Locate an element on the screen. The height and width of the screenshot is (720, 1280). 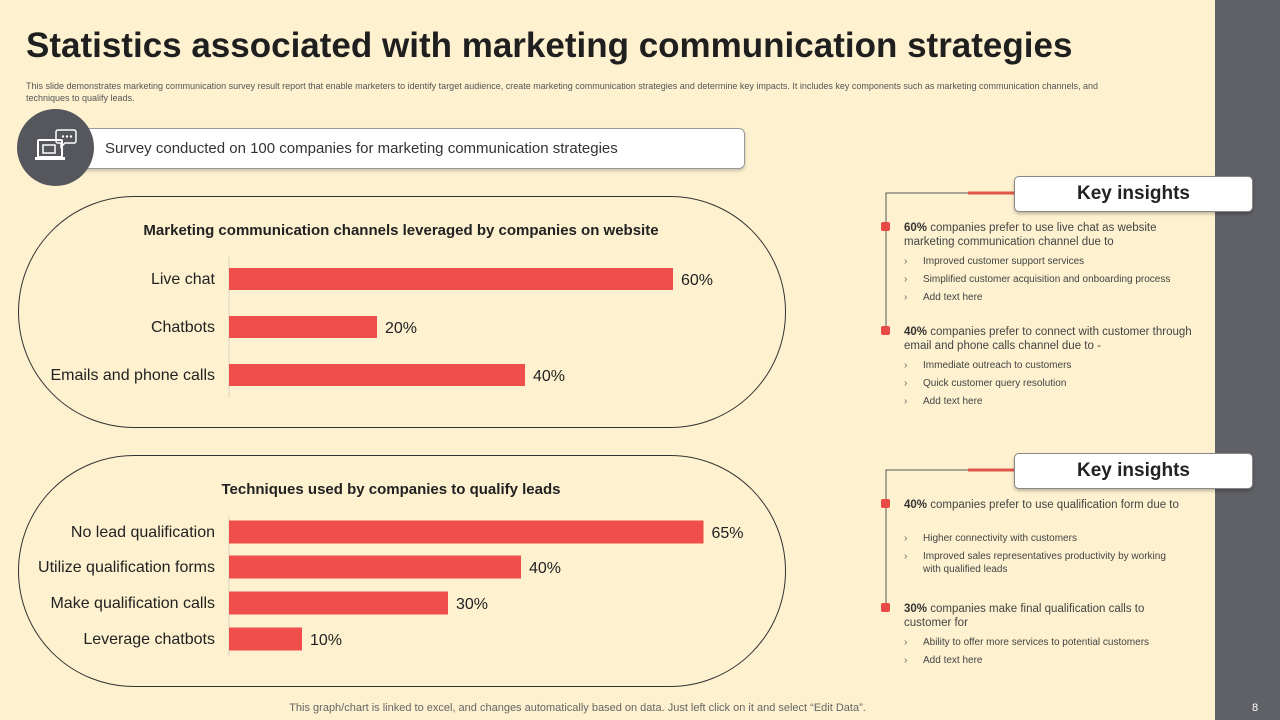
data-label: 30% is located at coordinates (472, 604).